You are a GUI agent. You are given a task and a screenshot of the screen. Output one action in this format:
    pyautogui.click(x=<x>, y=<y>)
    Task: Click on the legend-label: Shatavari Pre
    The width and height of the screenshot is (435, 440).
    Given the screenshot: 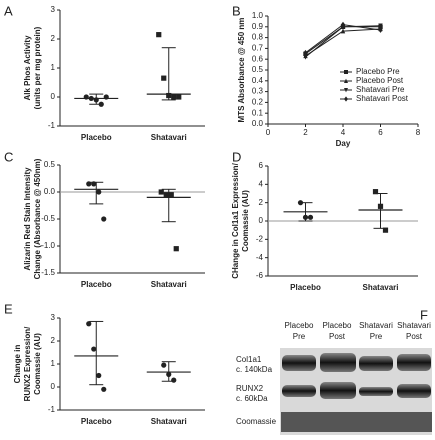 What is the action you would take?
    pyautogui.click(x=380, y=89)
    